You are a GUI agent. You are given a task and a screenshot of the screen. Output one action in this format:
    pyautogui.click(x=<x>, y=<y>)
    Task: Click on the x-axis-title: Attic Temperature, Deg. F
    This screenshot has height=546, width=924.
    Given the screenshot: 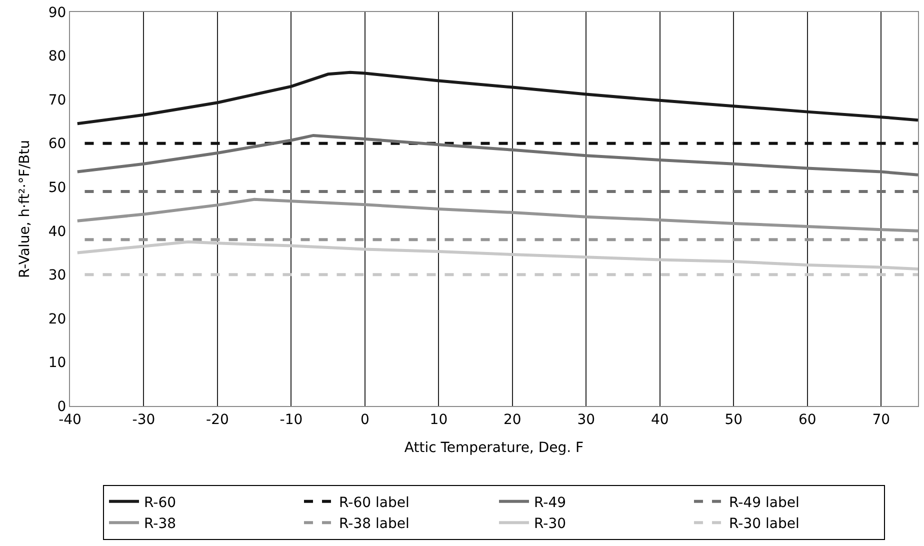 What is the action you would take?
    pyautogui.click(x=494, y=448)
    